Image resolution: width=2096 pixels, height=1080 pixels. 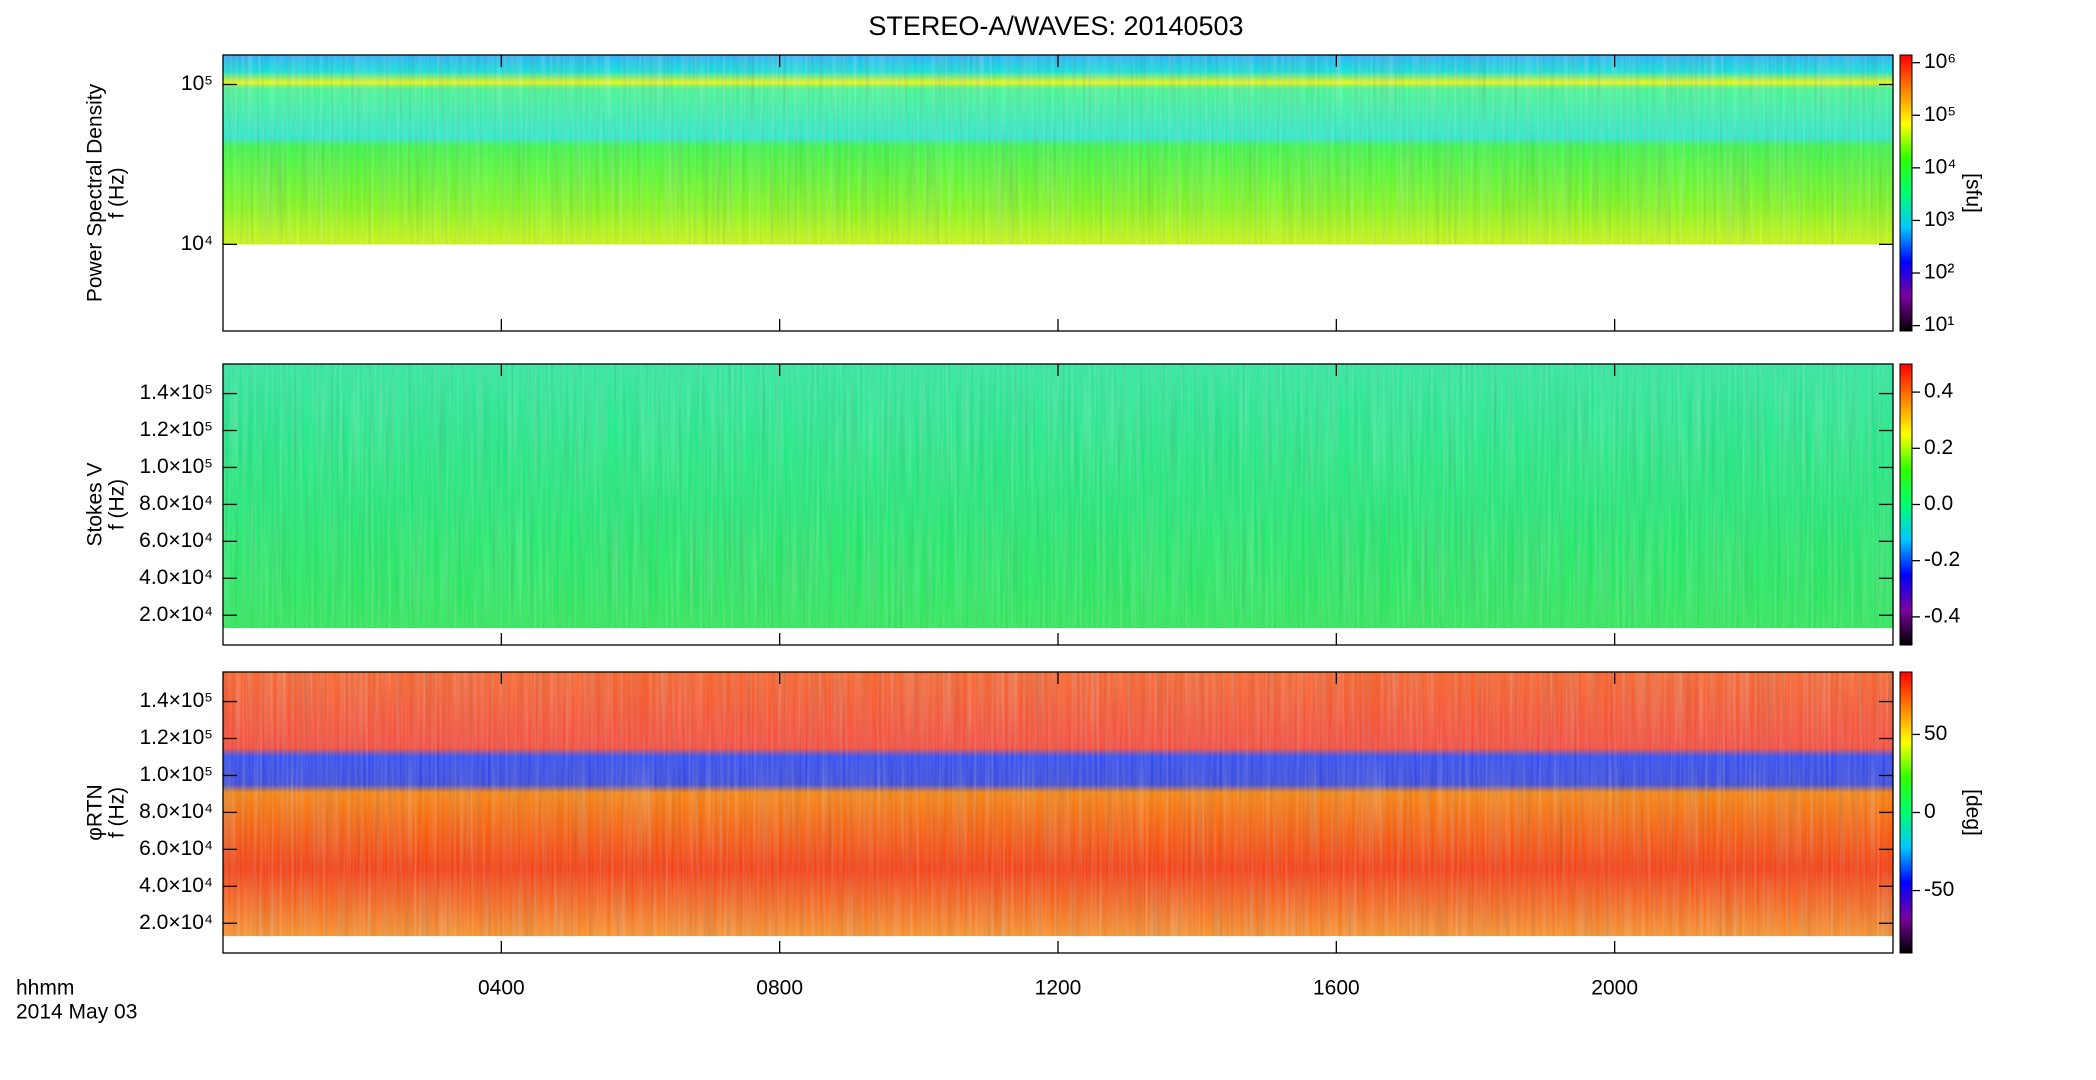 What do you see at coordinates (95, 812) in the screenshot?
I see `y-axis-label: φRTN` at bounding box center [95, 812].